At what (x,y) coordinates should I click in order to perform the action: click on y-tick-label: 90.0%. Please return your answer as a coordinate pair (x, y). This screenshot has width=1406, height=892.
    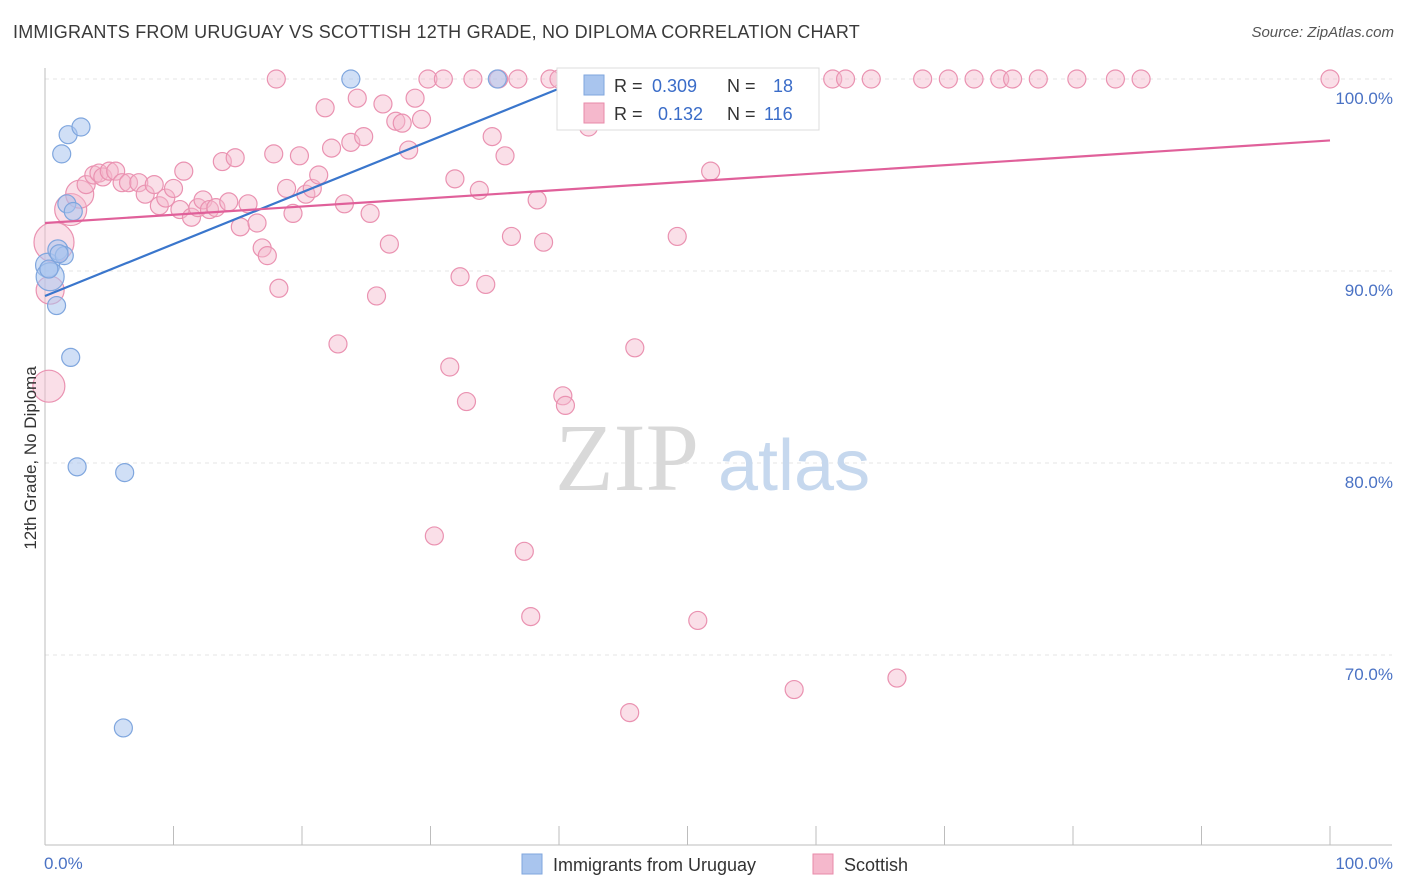
    Looking at the image, I should click on (1369, 290).